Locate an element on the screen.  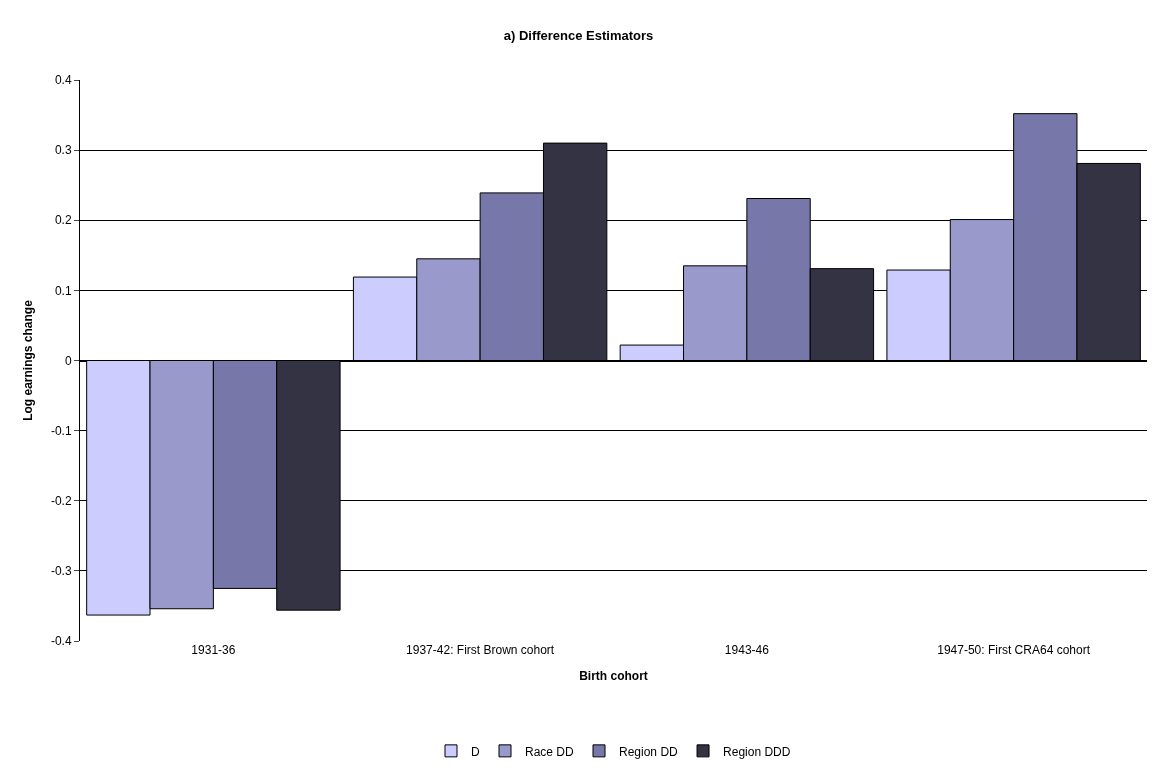
legend-label: Region DDD is located at coordinates (757, 751).